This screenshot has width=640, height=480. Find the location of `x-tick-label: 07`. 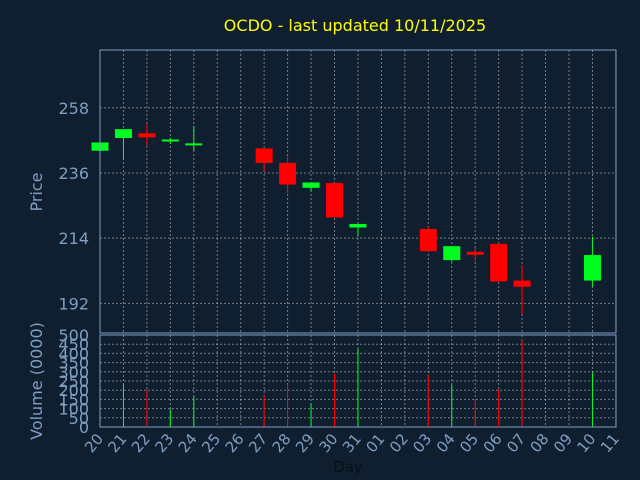

x-tick-label: 07 is located at coordinates (516, 443).